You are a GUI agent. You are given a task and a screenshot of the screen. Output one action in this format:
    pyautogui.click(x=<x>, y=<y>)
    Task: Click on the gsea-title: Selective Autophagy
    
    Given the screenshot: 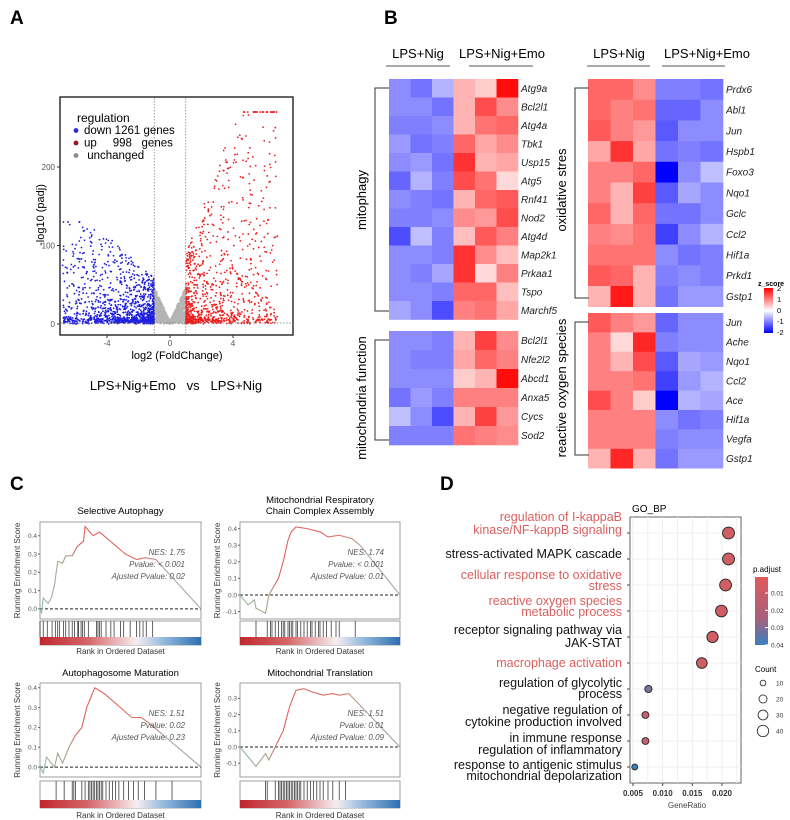 What is the action you would take?
    pyautogui.click(x=120, y=511)
    